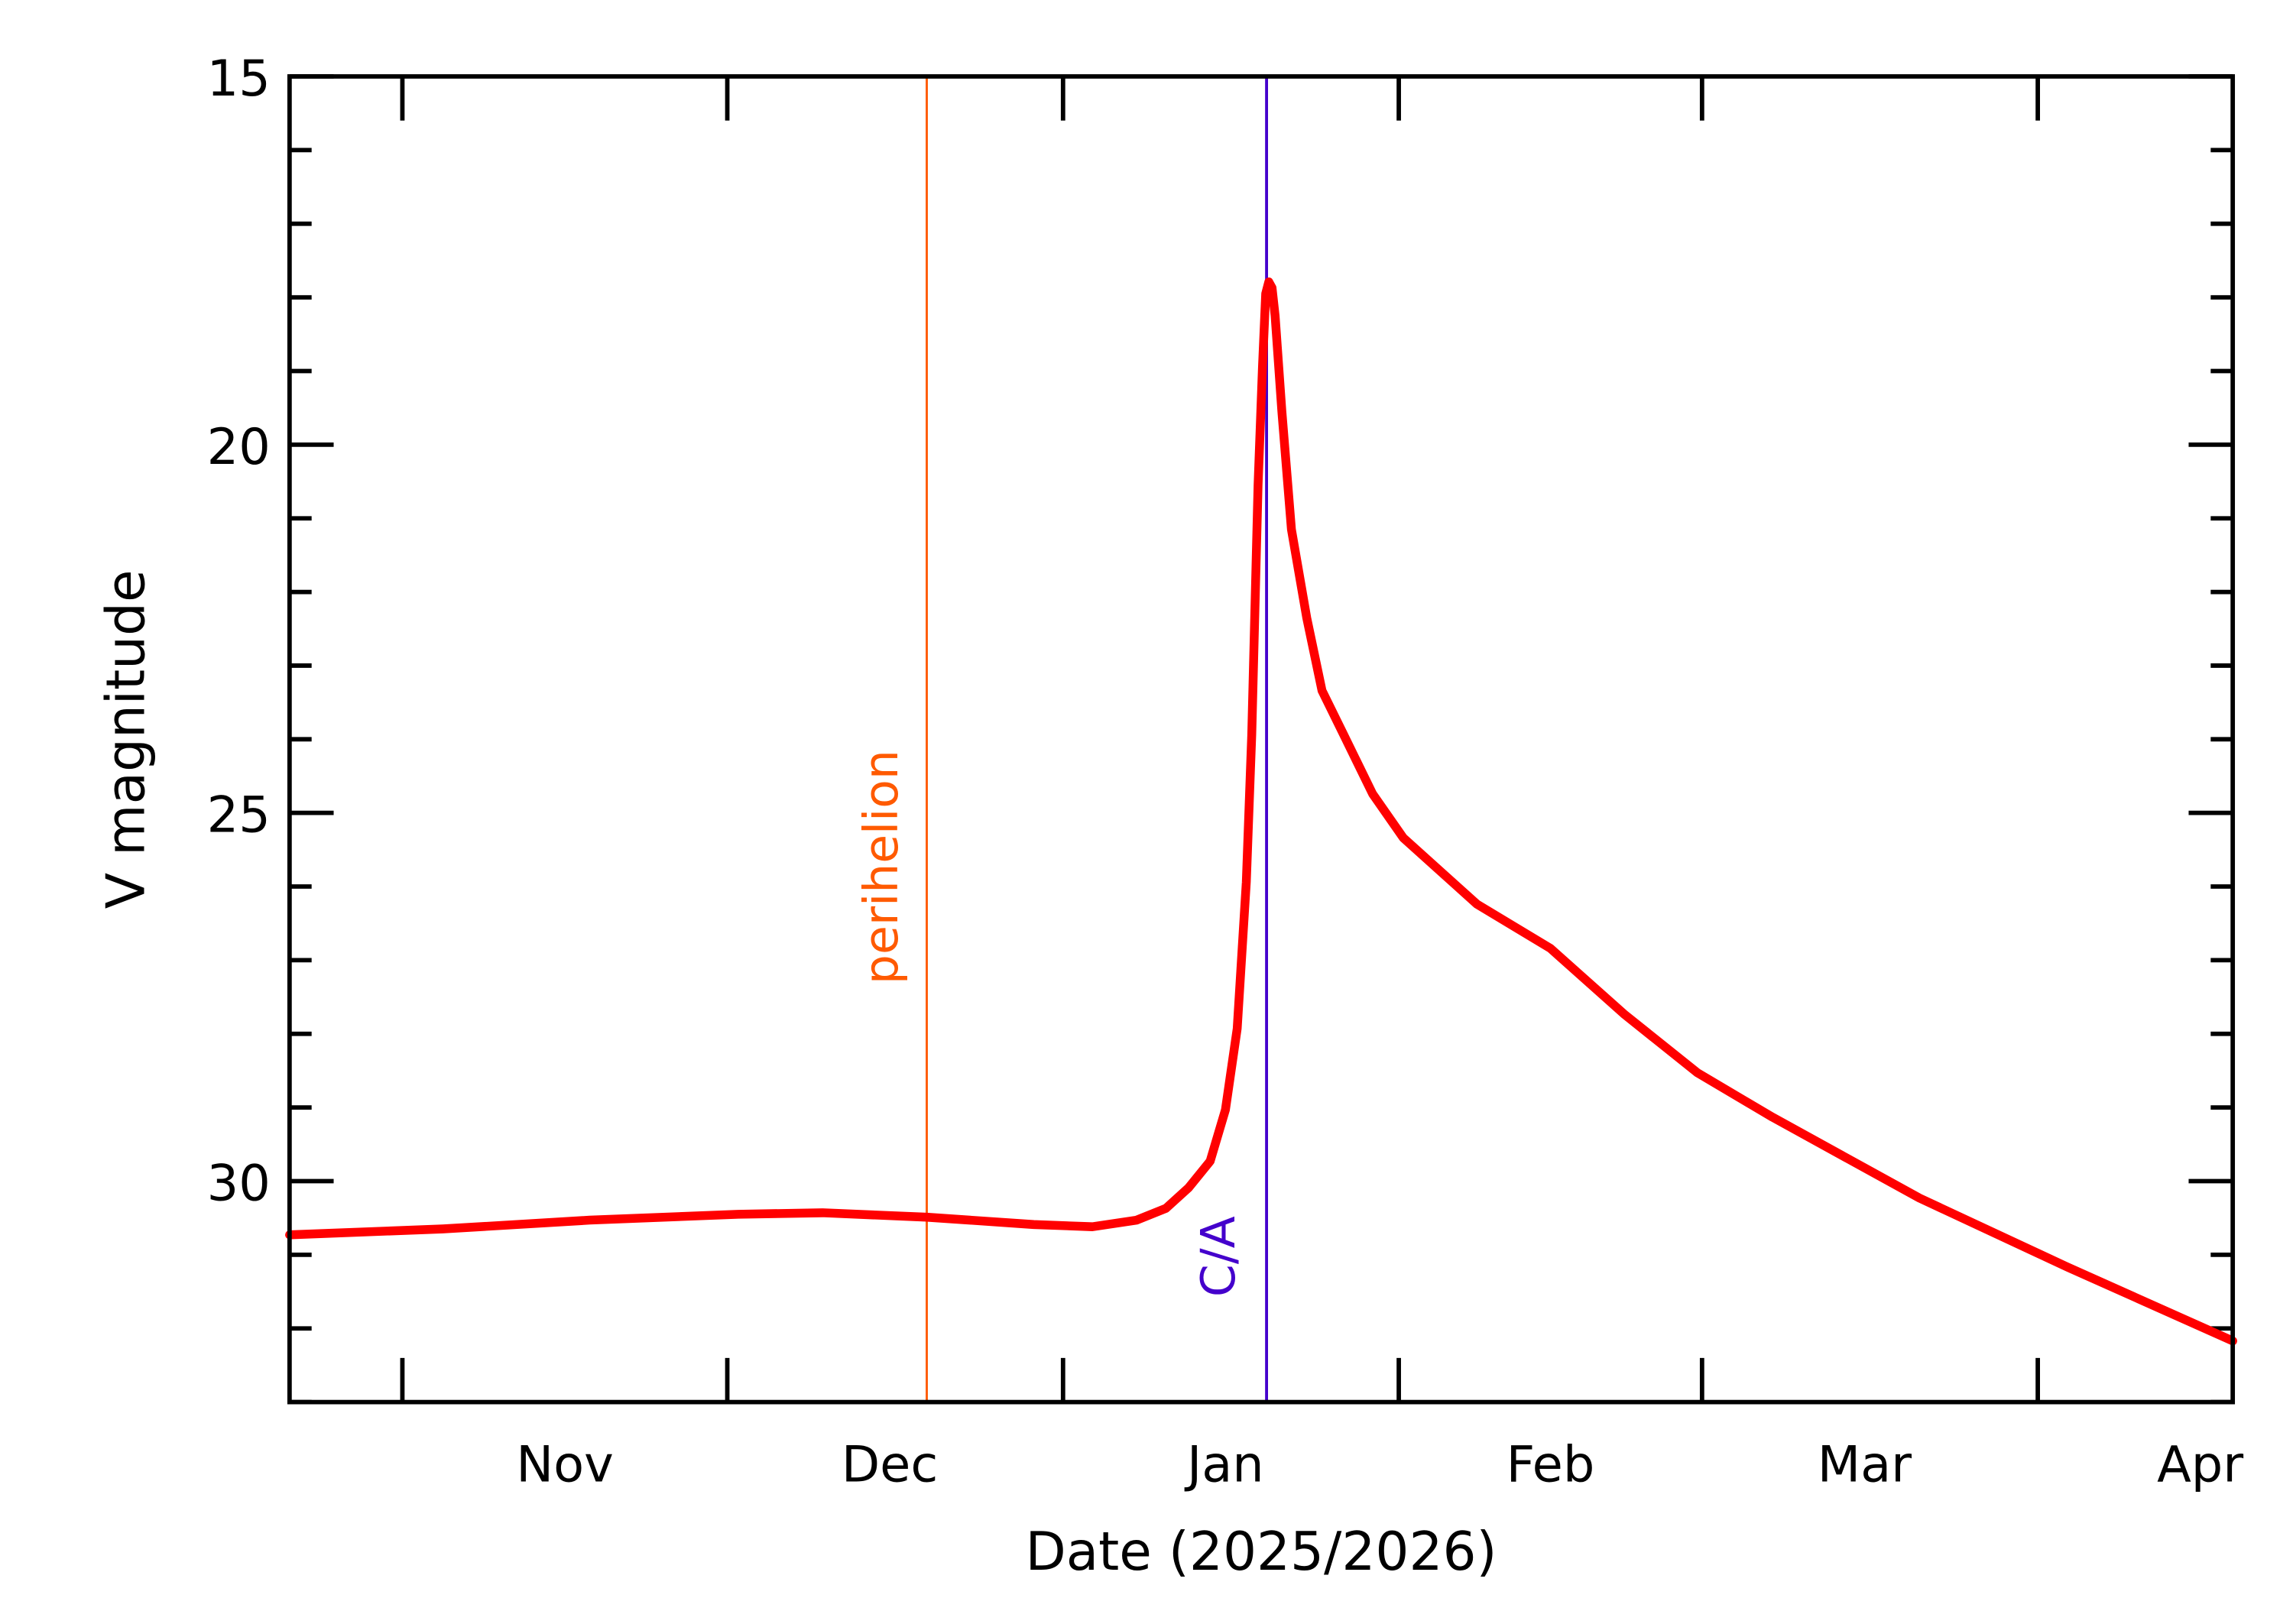 The width and height of the screenshot is (2293, 1624). I want to click on y-tick-label: 25, so click(239, 815).